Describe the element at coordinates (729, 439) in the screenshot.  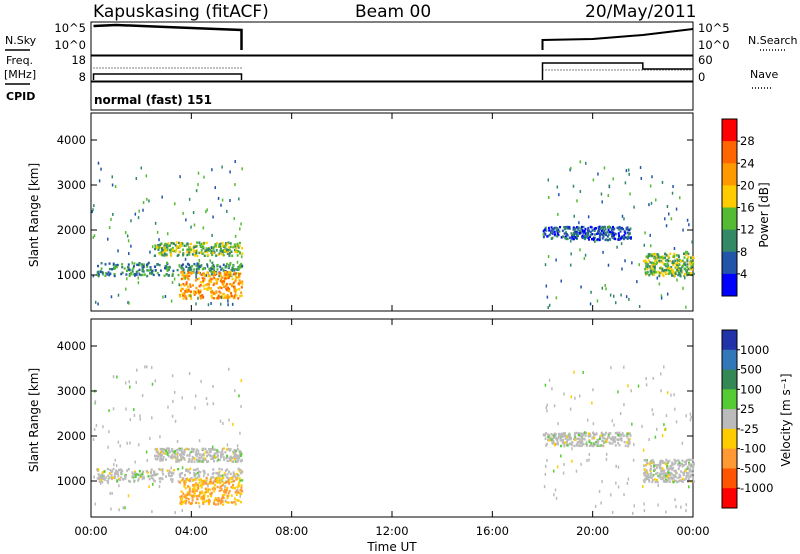
I see `colorbar-swatch` at that location.